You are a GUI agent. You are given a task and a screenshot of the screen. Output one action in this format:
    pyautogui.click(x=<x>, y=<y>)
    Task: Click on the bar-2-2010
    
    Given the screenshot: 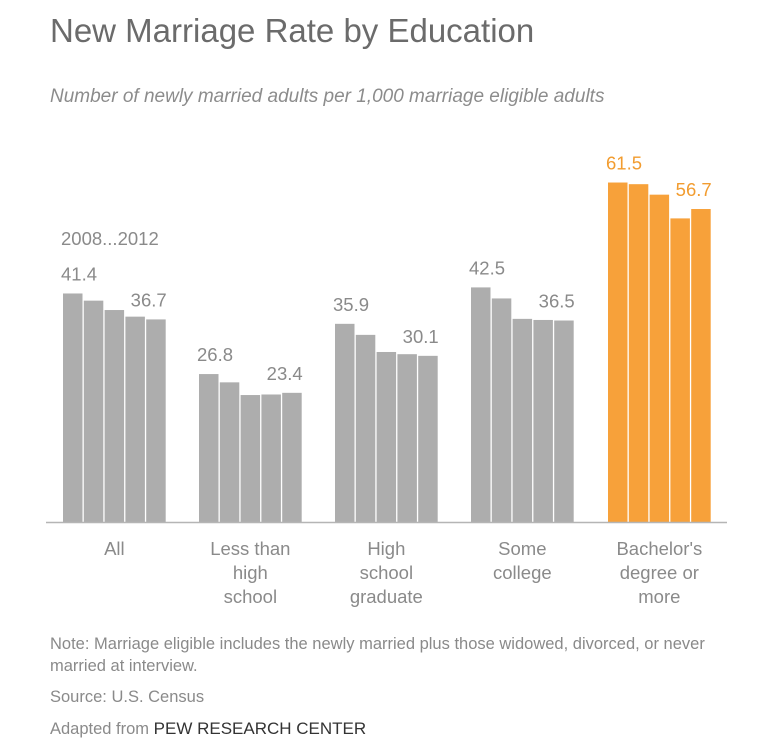 What is the action you would take?
    pyautogui.click(x=250, y=458)
    